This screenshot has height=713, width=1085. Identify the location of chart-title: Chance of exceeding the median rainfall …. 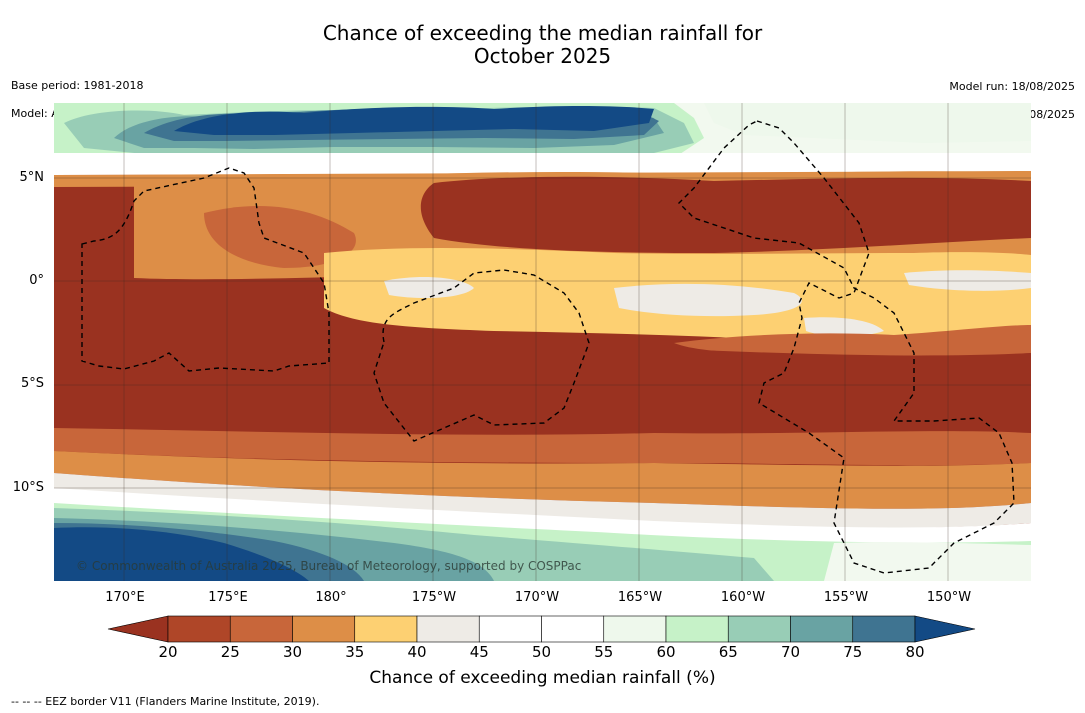
(542, 44).